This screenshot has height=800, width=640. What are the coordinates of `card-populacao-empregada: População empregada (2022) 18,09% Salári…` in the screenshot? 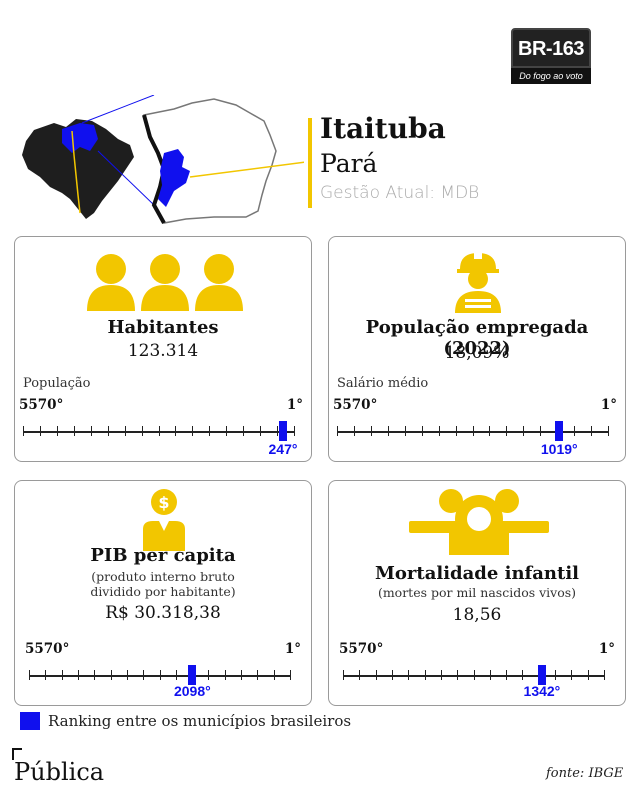 It's located at (477, 349).